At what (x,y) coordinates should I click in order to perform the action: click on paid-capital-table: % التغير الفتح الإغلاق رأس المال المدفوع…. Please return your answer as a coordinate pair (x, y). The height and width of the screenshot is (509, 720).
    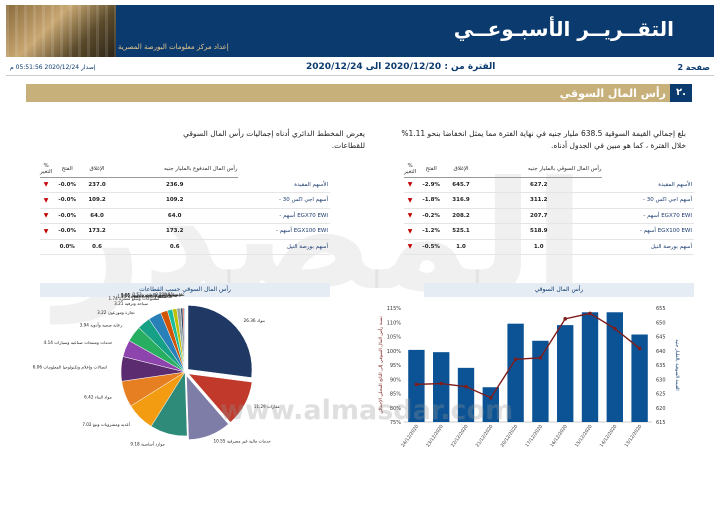
    Looking at the image, I should click on (185, 208).